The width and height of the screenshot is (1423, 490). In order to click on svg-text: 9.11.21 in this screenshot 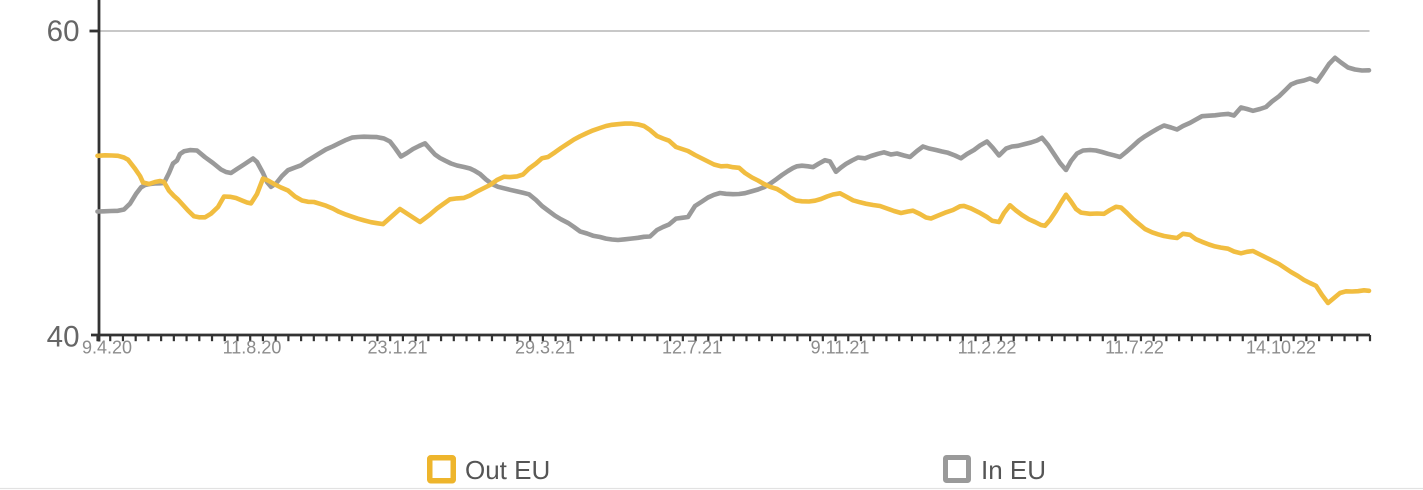, I will do `click(840, 348)`.